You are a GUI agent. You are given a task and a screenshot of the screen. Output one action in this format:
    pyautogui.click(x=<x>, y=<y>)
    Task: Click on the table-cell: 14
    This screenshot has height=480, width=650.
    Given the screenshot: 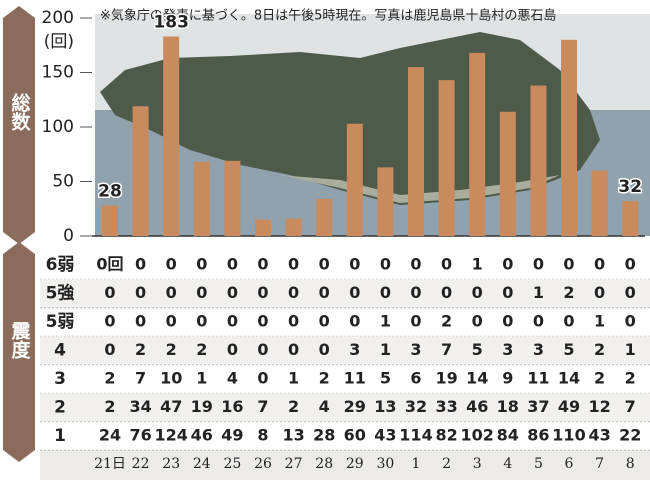 What is the action you would take?
    pyautogui.click(x=569, y=378)
    